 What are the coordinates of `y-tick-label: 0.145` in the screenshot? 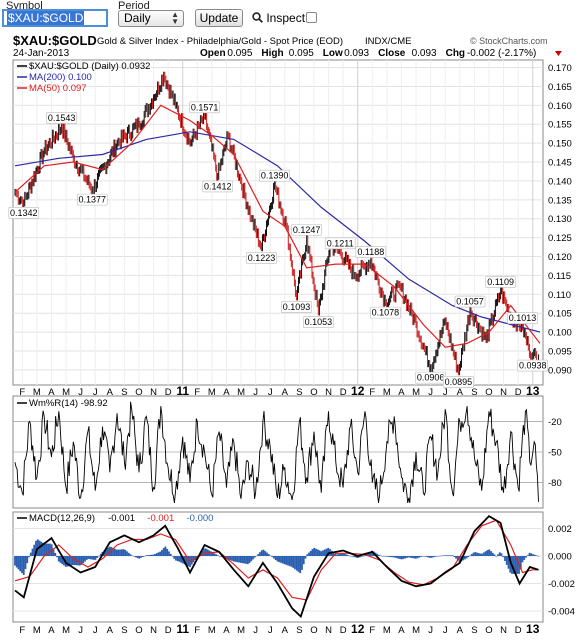 It's located at (560, 163).